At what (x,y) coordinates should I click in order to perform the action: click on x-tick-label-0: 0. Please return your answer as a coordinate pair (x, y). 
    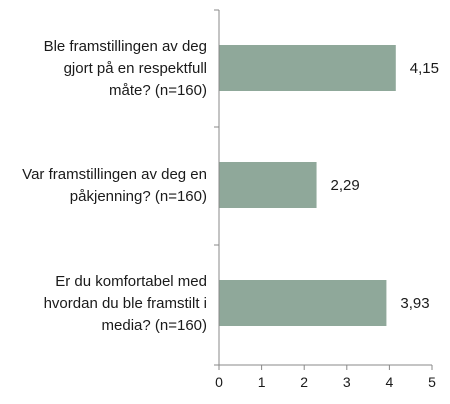
    Looking at the image, I should click on (219, 382).